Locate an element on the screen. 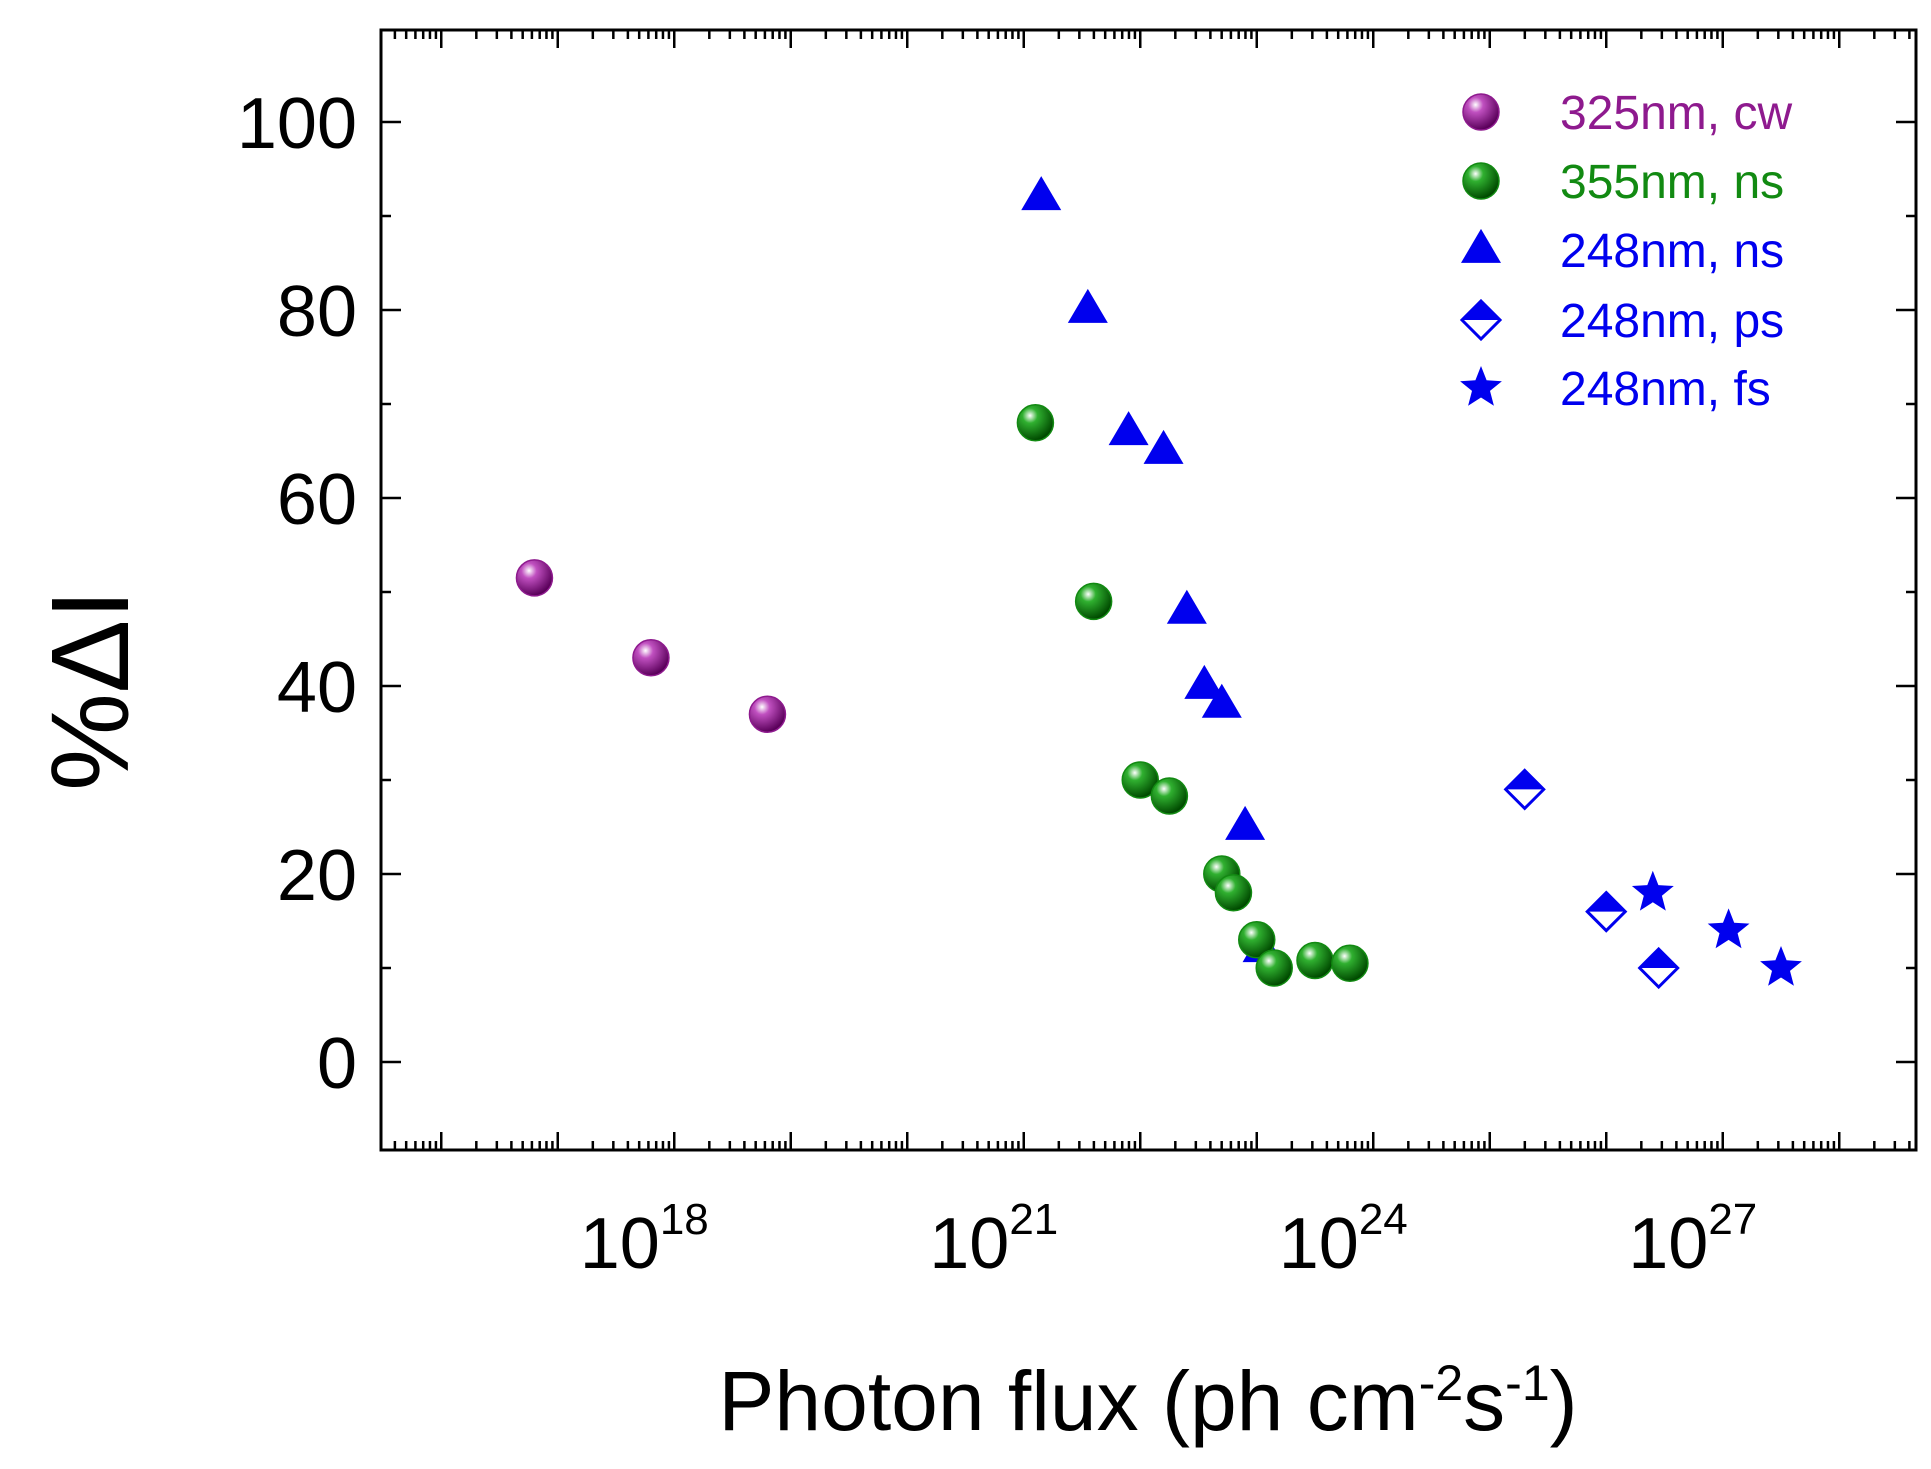 This screenshot has width=1931, height=1469. legend-label: 355nm, ns is located at coordinates (1672, 182).